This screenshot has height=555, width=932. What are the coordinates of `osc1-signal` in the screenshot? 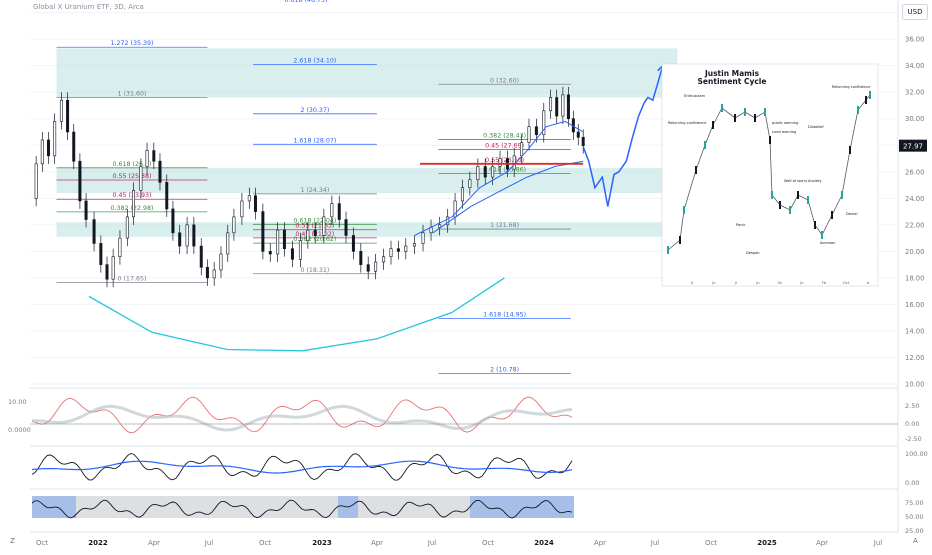 It's located at (302, 418).